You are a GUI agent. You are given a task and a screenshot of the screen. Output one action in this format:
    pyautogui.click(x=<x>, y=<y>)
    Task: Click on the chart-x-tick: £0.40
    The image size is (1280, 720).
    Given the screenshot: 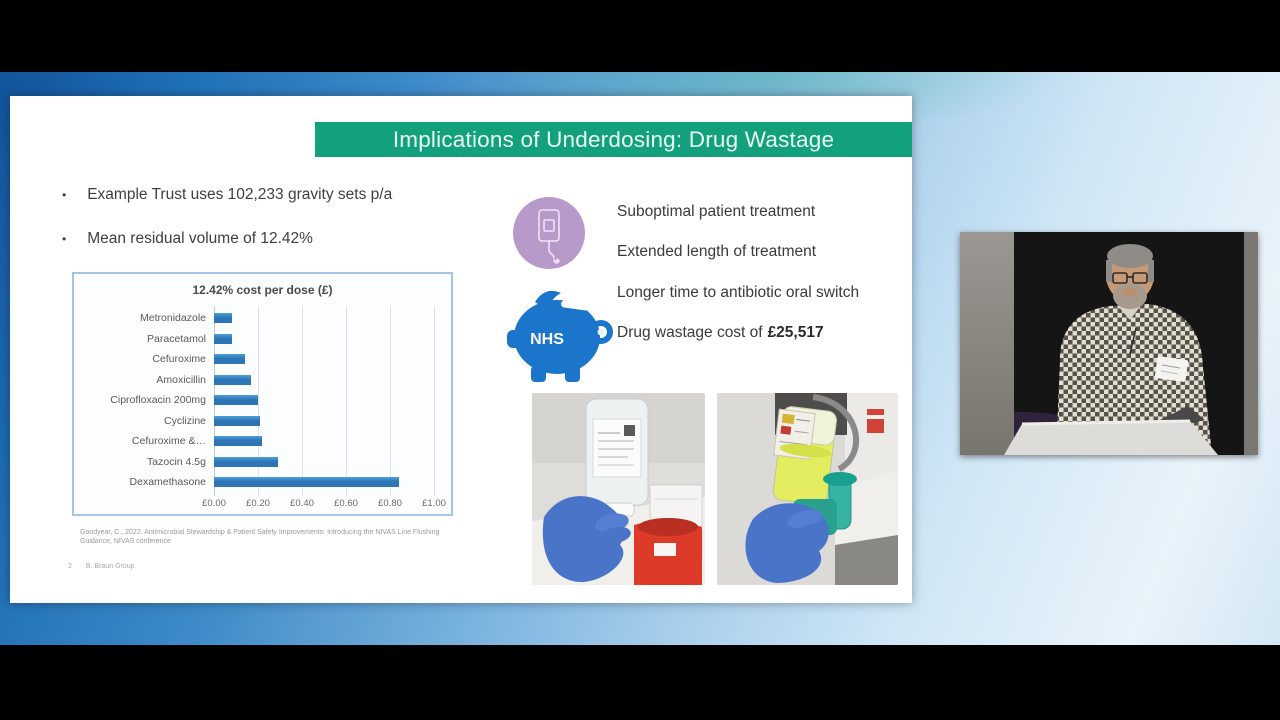 What is the action you would take?
    pyautogui.click(x=302, y=503)
    